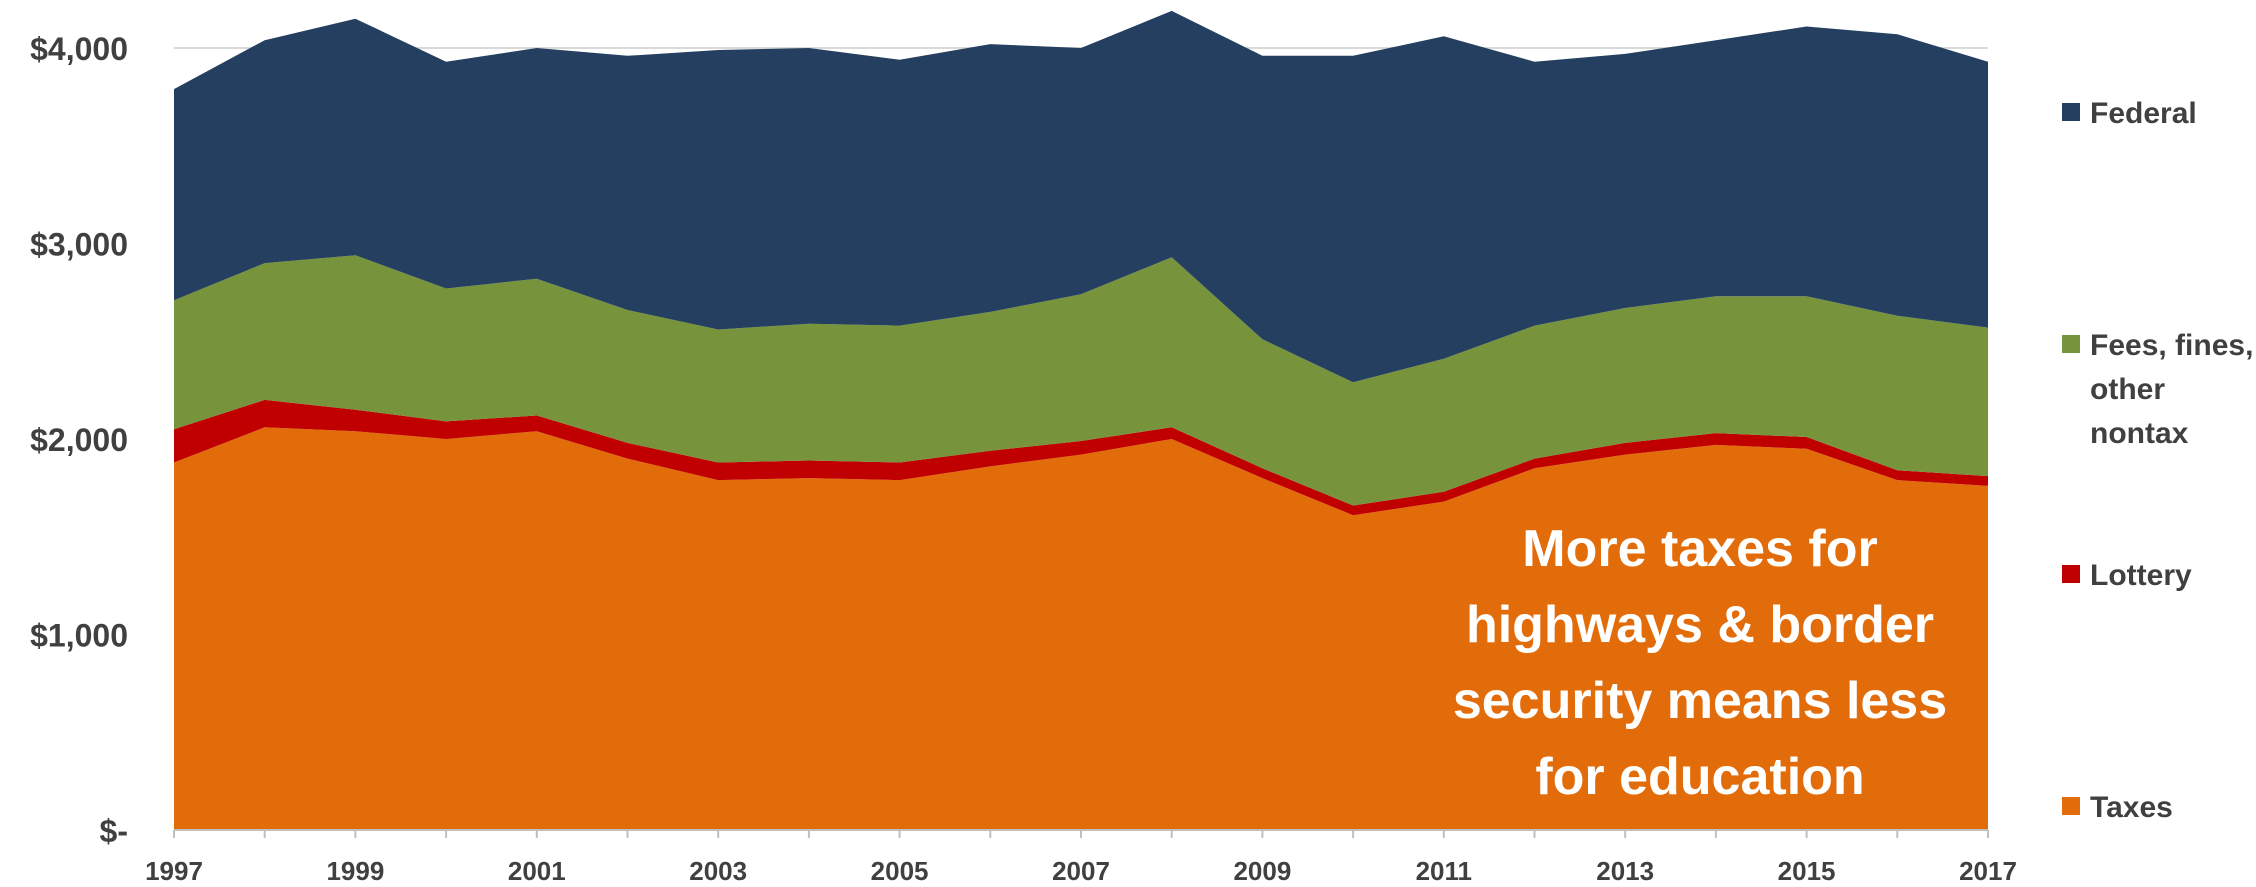 This screenshot has width=2256, height=887. Describe the element at coordinates (1699, 777) in the screenshot. I see `annotation-line: for education` at that location.